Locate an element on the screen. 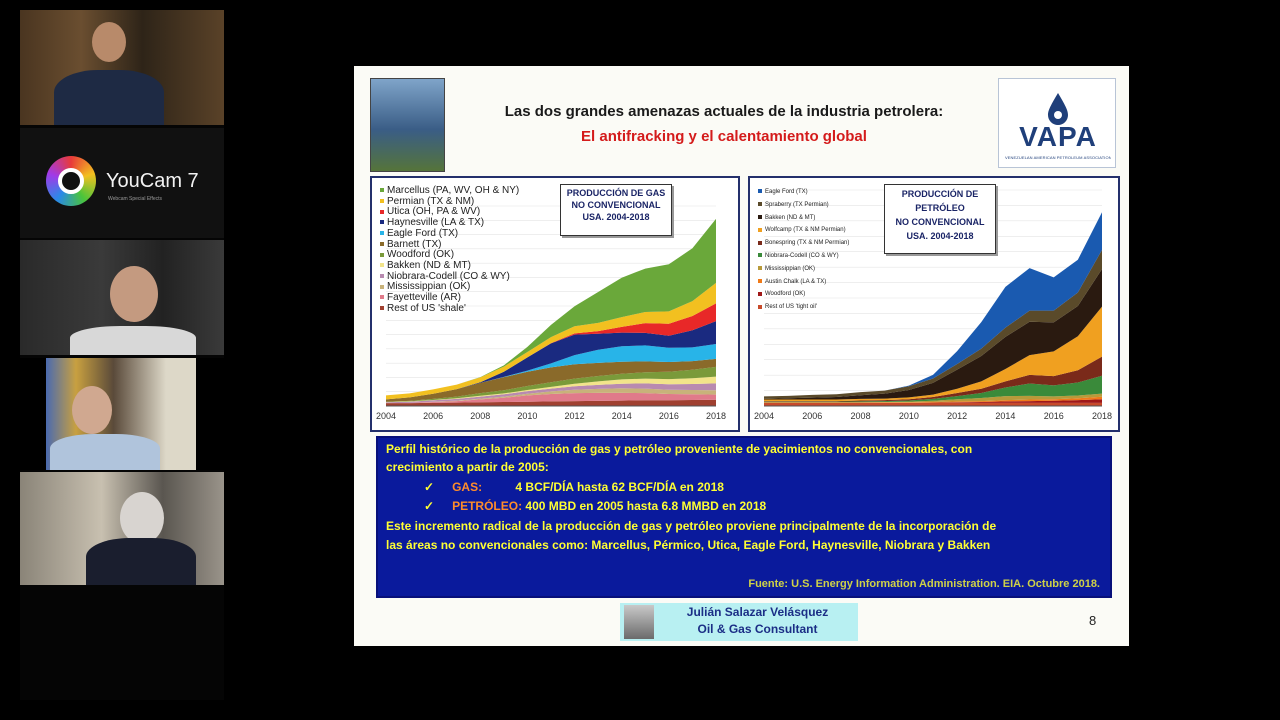 This screenshot has height=720, width=1280. book-cover-image is located at coordinates (407, 125).